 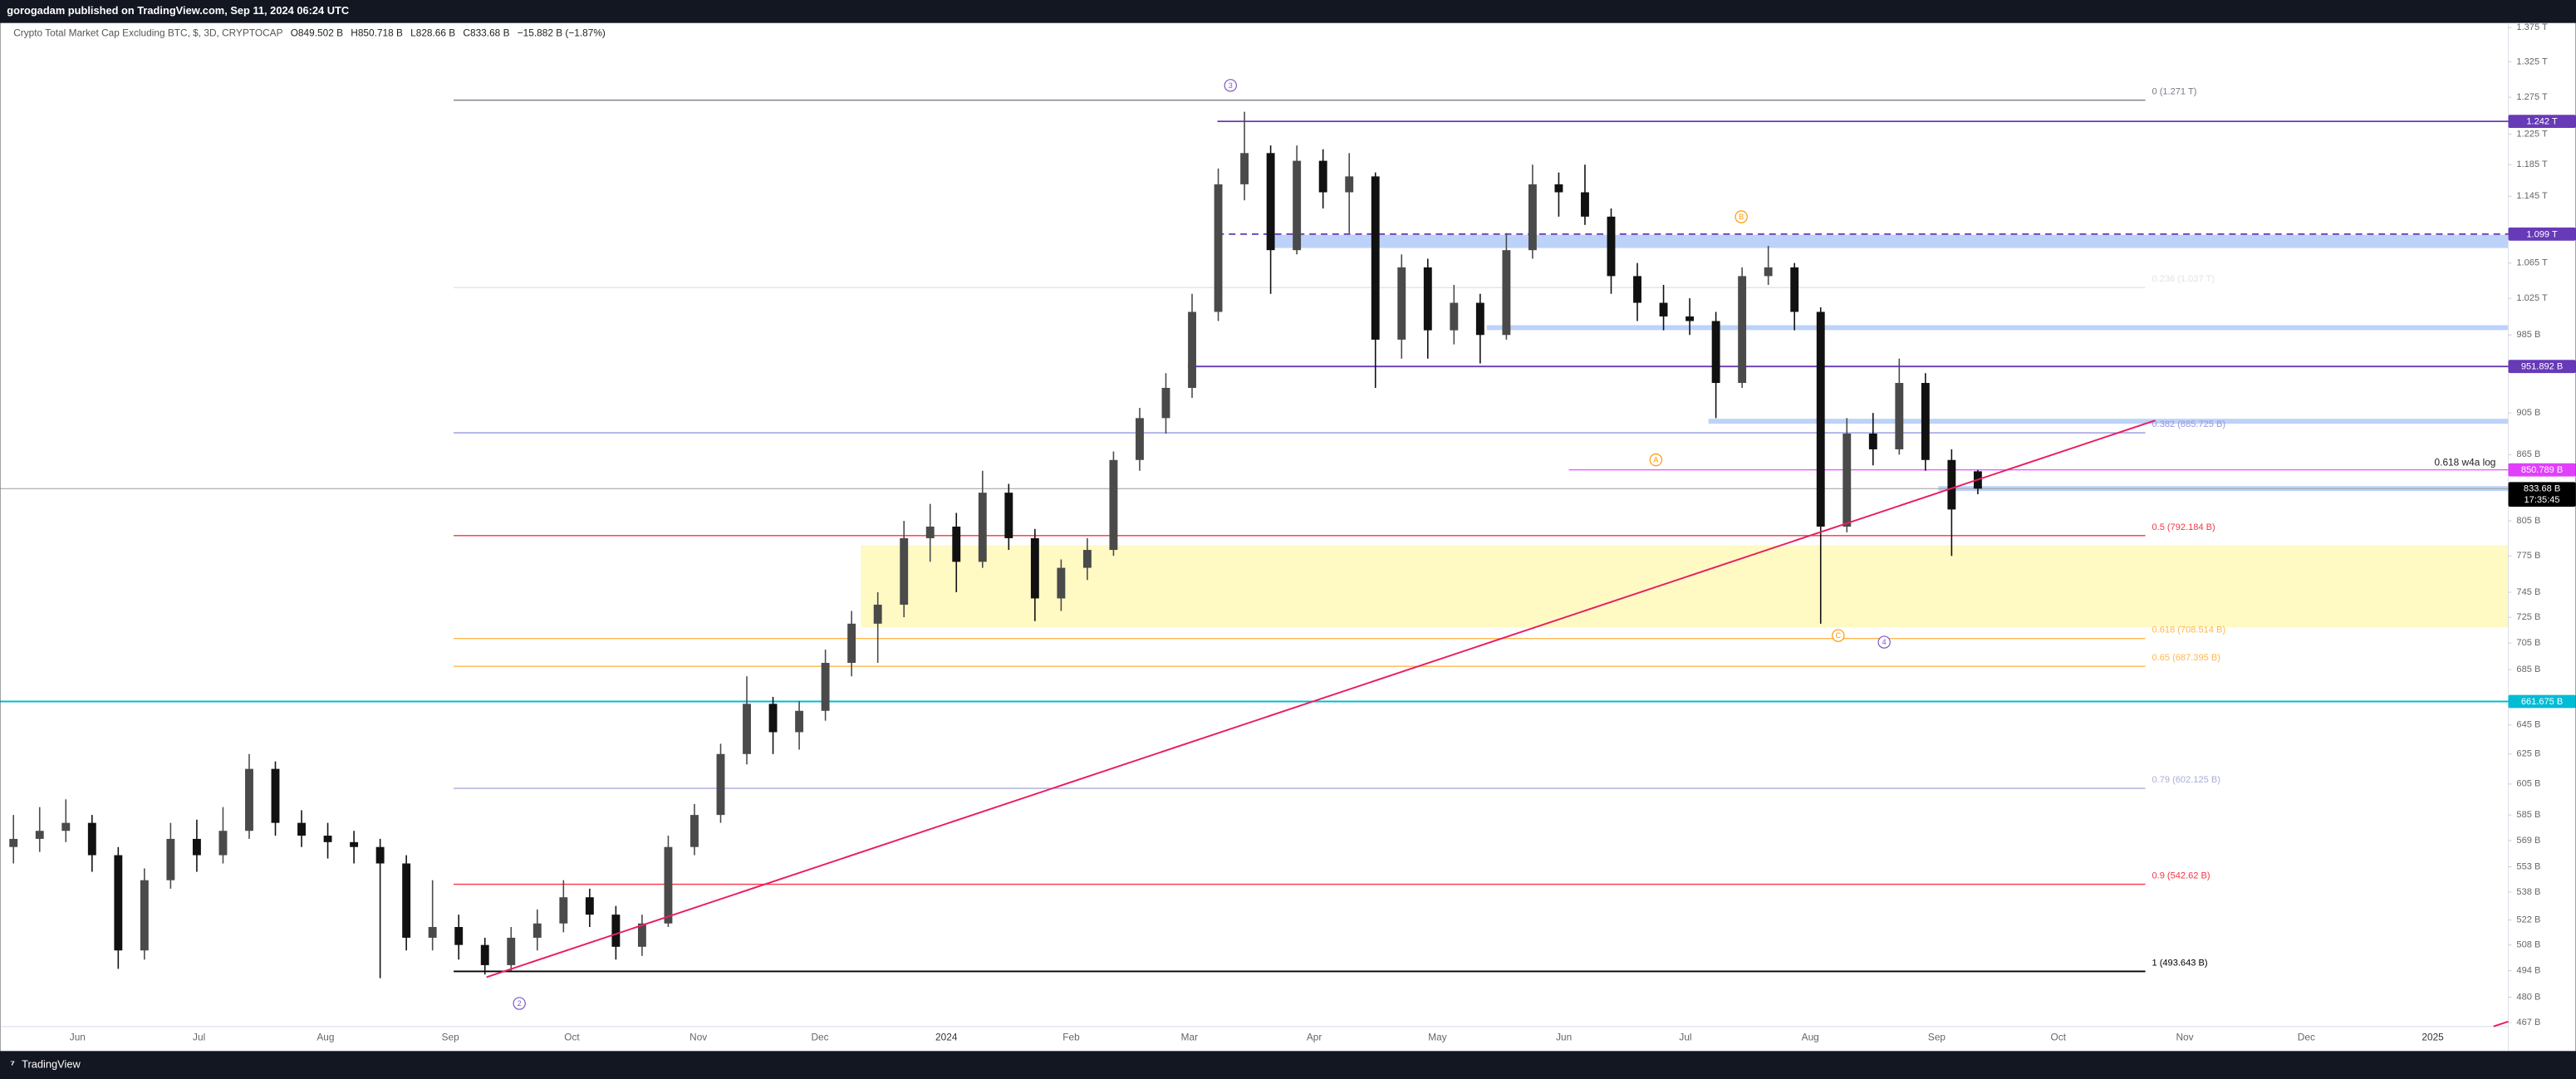 I want to click on price-tick-label: 494 B, so click(x=2528, y=971).